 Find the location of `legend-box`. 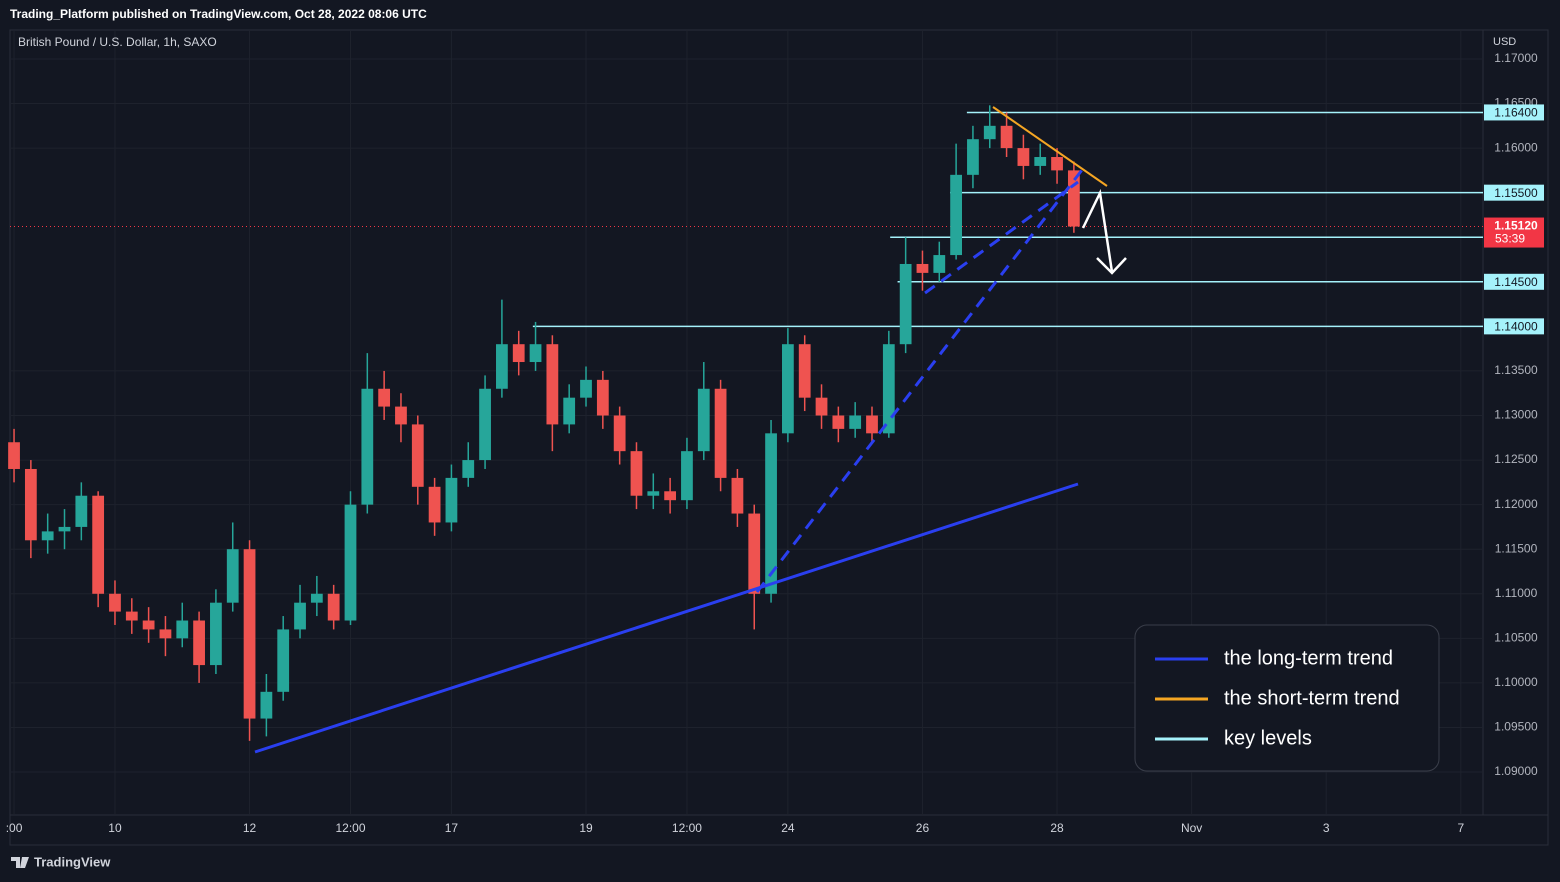

legend-box is located at coordinates (1287, 698).